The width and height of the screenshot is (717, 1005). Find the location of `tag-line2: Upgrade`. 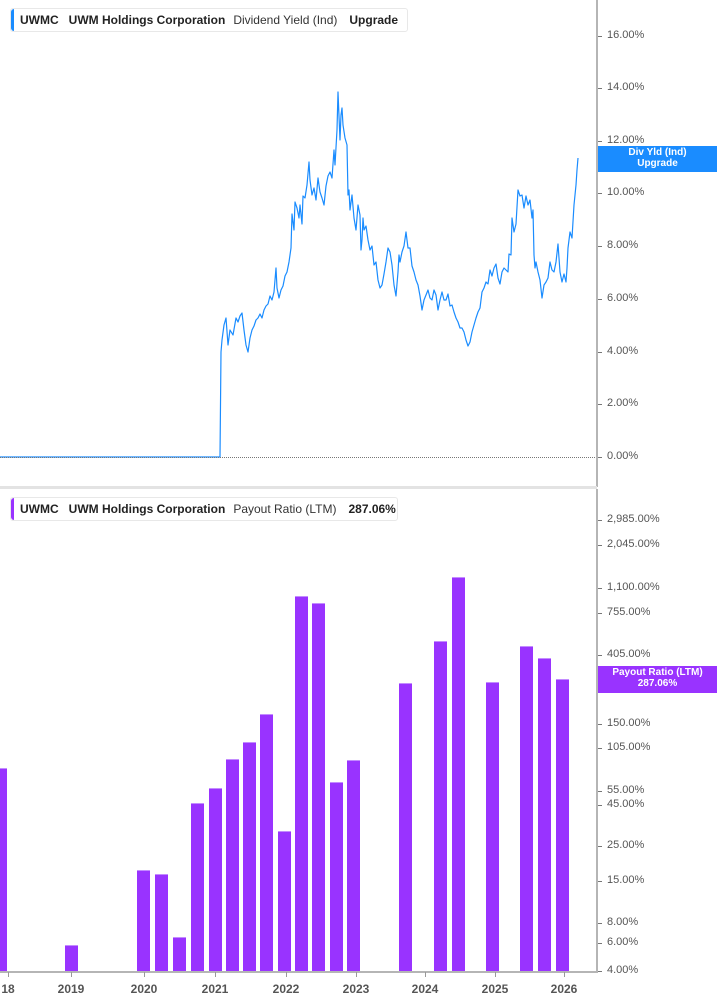

tag-line2: Upgrade is located at coordinates (657, 163).